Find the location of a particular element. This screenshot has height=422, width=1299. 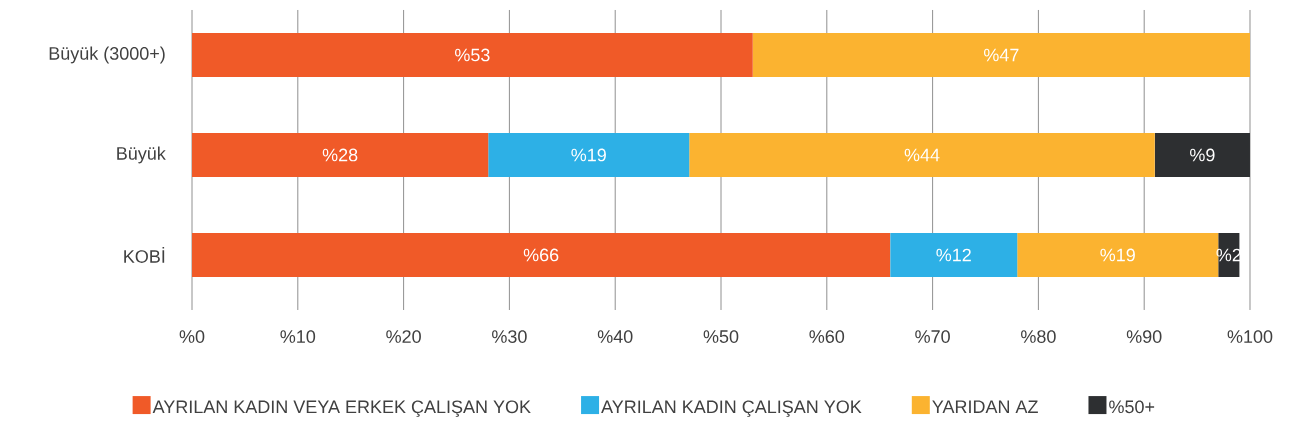

x-tick-label: %0 is located at coordinates (192, 336).